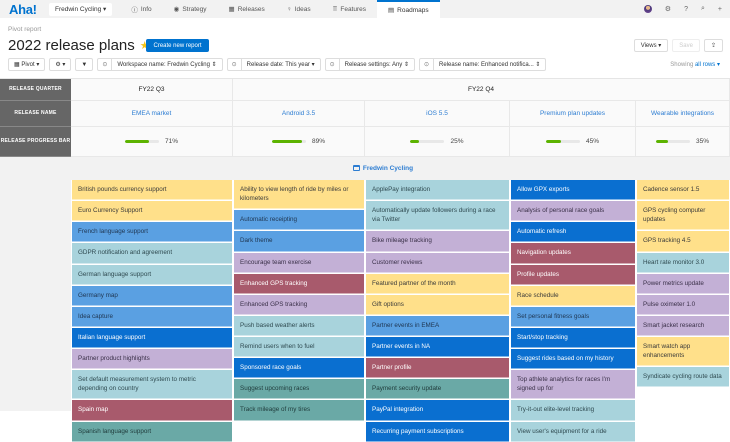  Describe the element at coordinates (683, 216) in the screenshot. I see `feature-card: GPS cycling computer updates` at that location.